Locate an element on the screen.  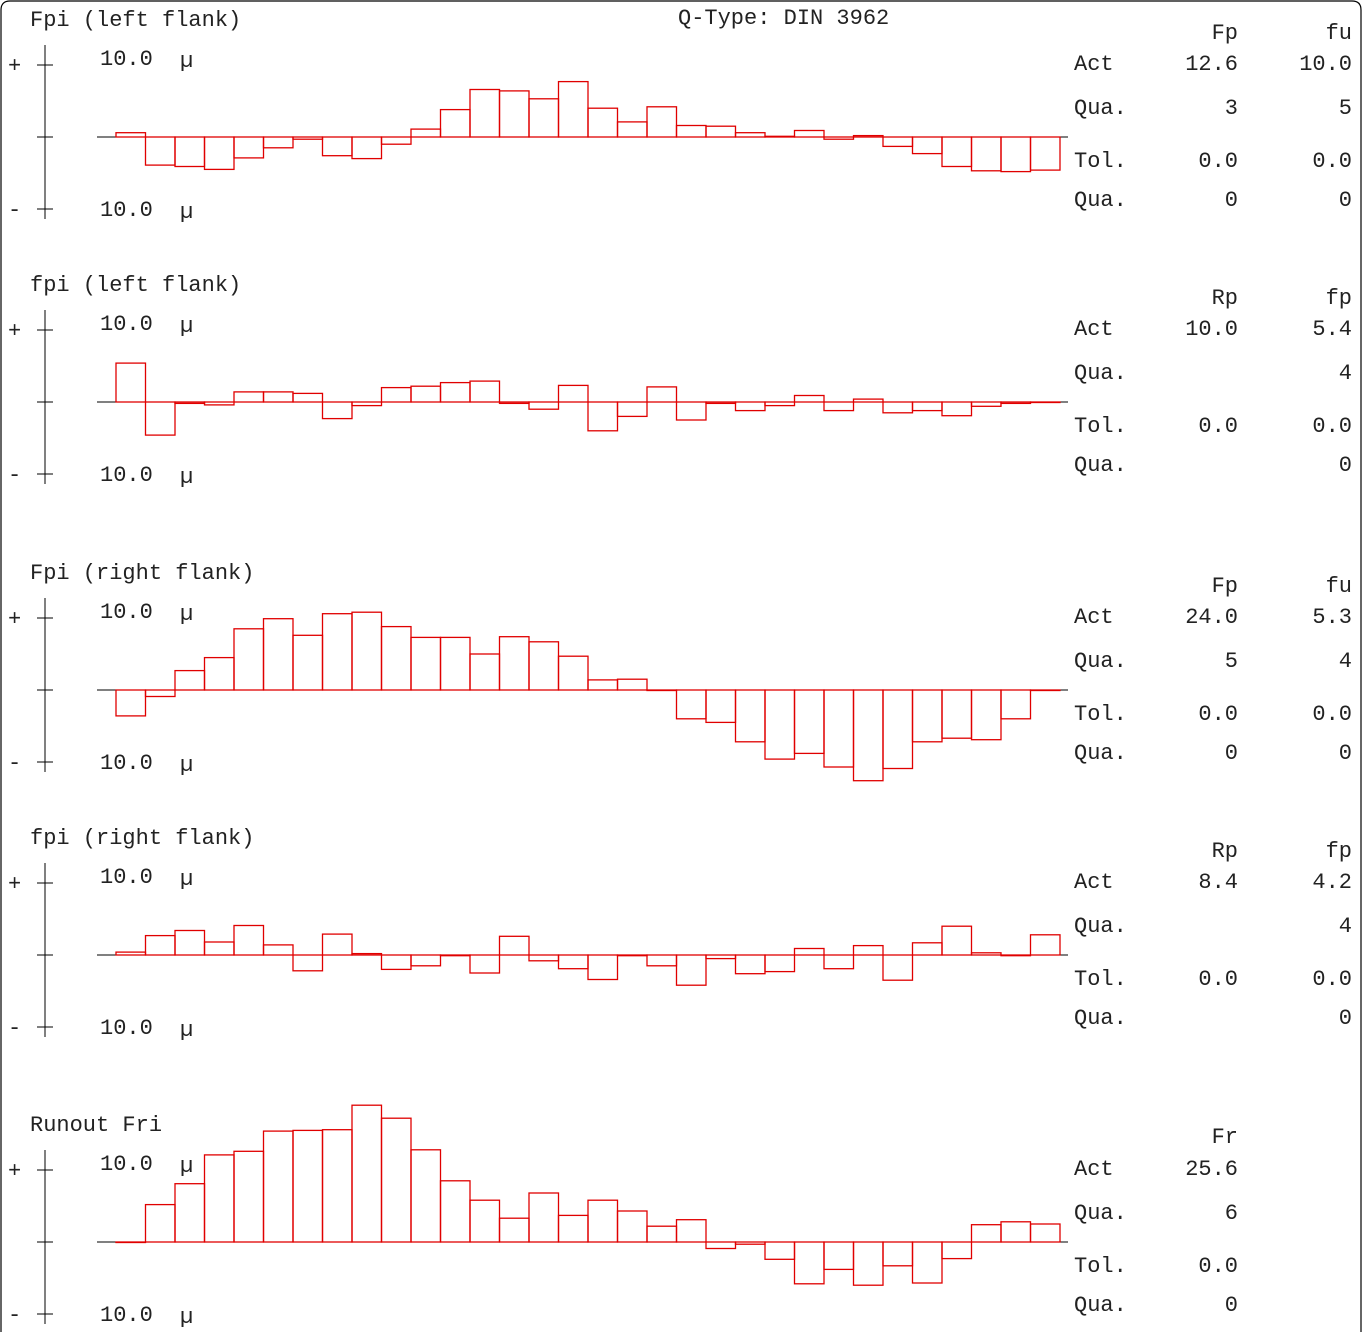
stats-column-header: fp is located at coordinates (1339, 298).